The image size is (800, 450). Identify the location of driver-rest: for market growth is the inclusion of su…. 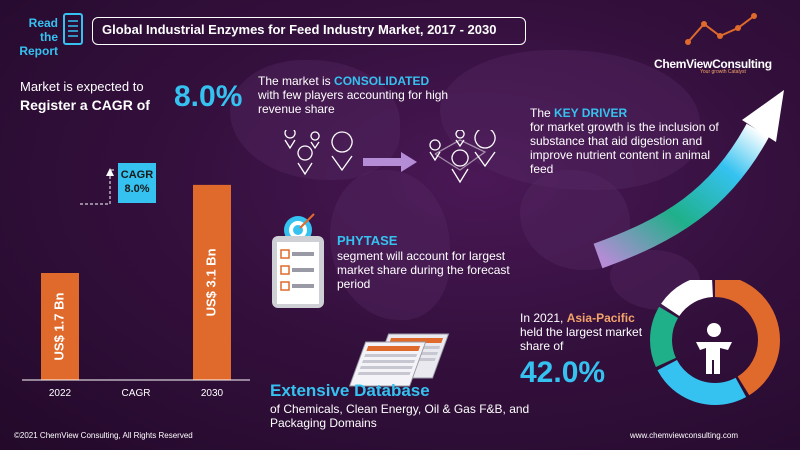
(624, 148).